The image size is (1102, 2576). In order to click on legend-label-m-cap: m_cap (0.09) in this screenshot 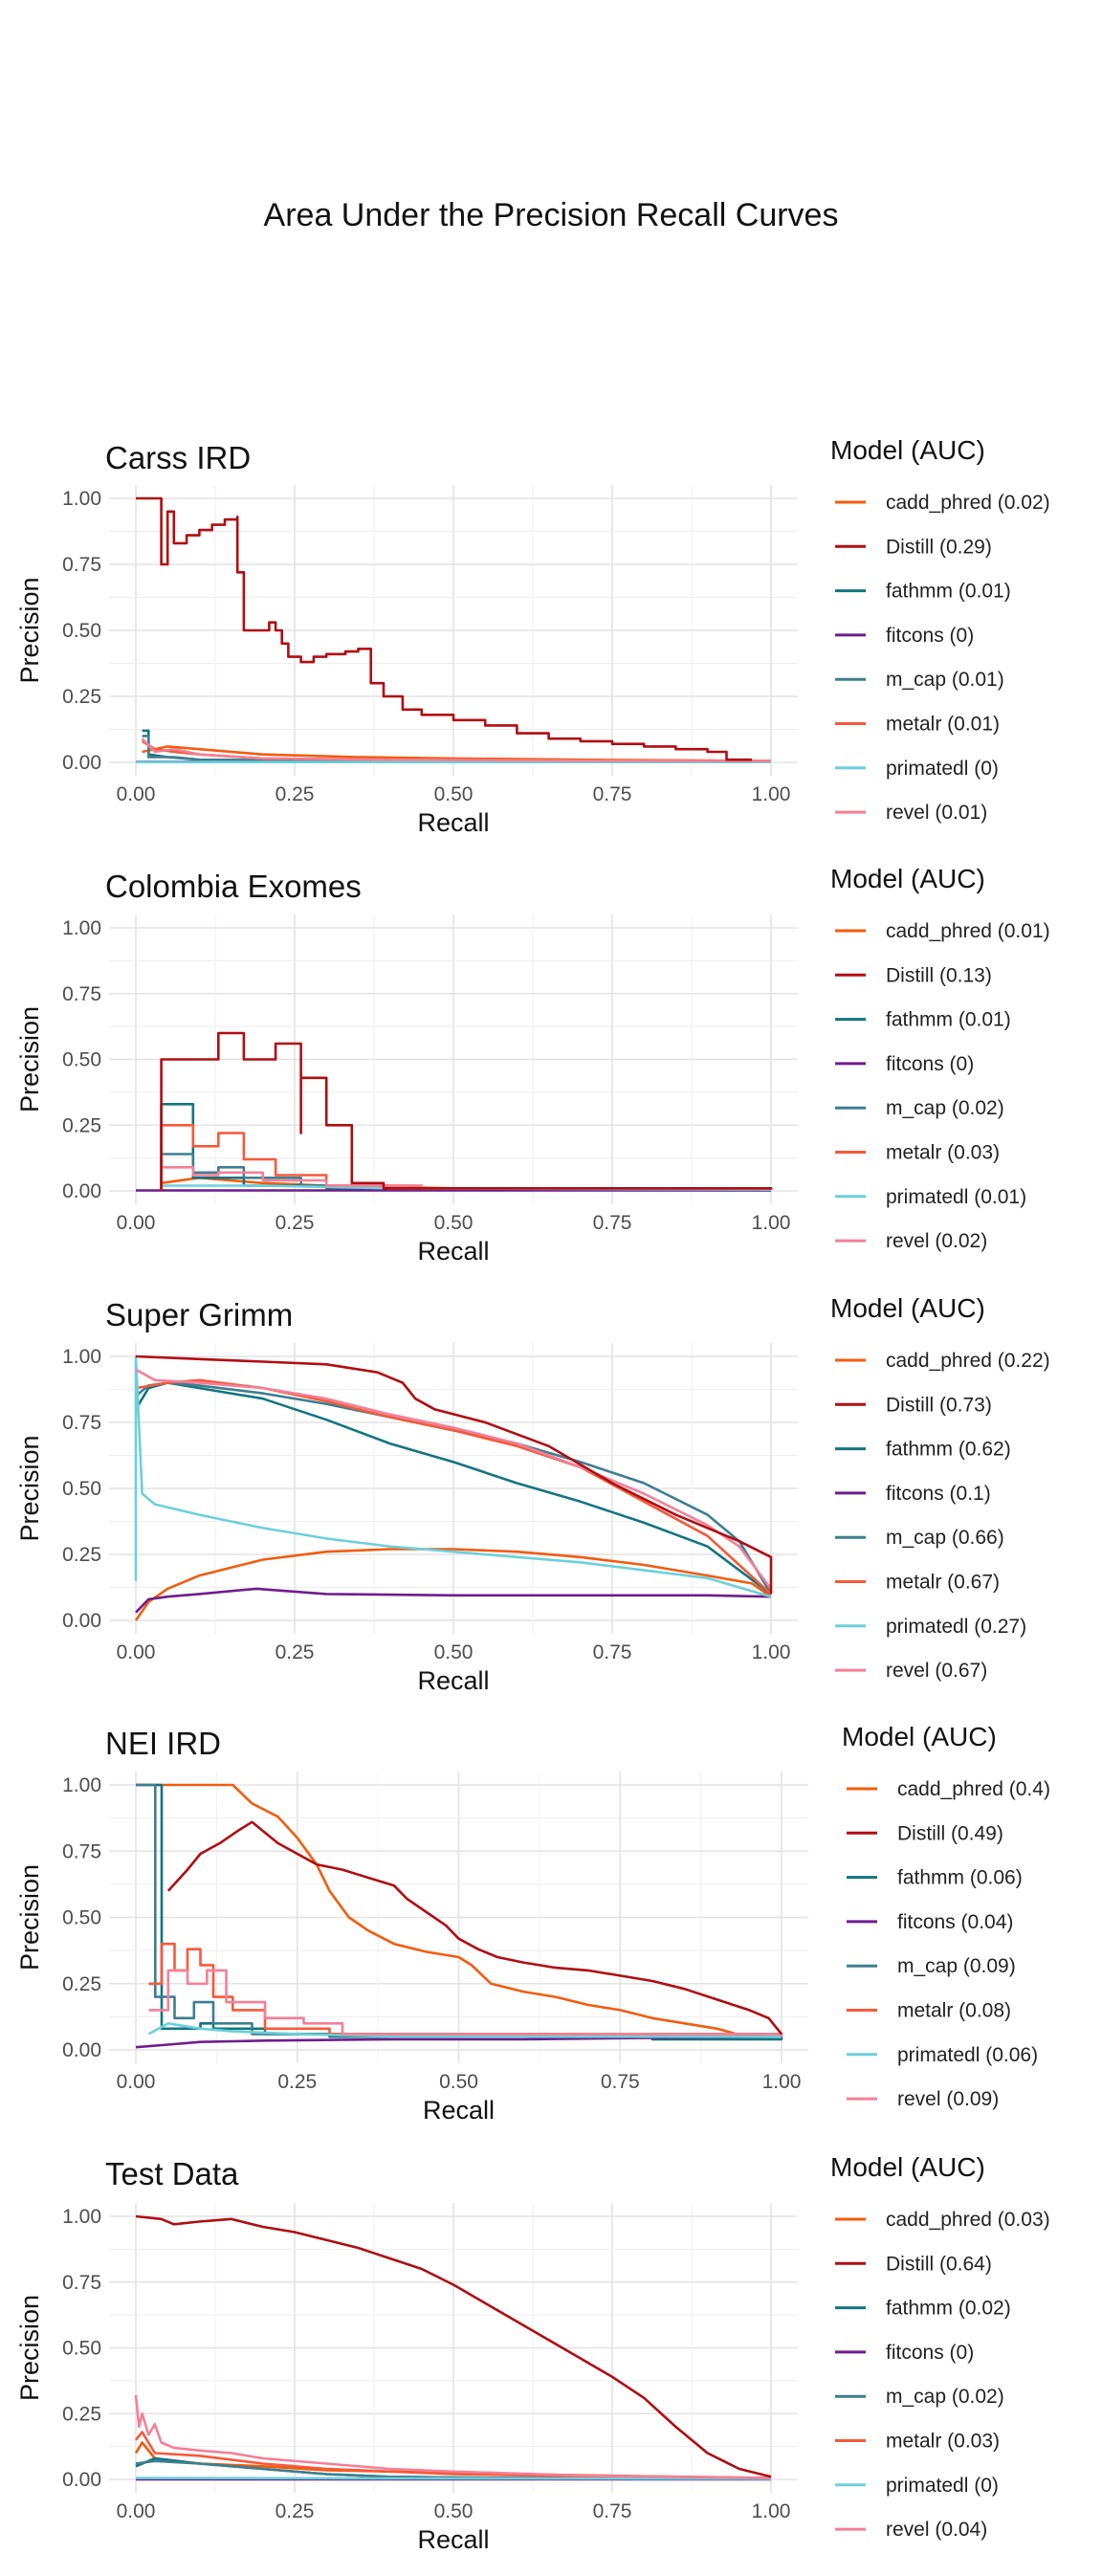, I will do `click(956, 1966)`.